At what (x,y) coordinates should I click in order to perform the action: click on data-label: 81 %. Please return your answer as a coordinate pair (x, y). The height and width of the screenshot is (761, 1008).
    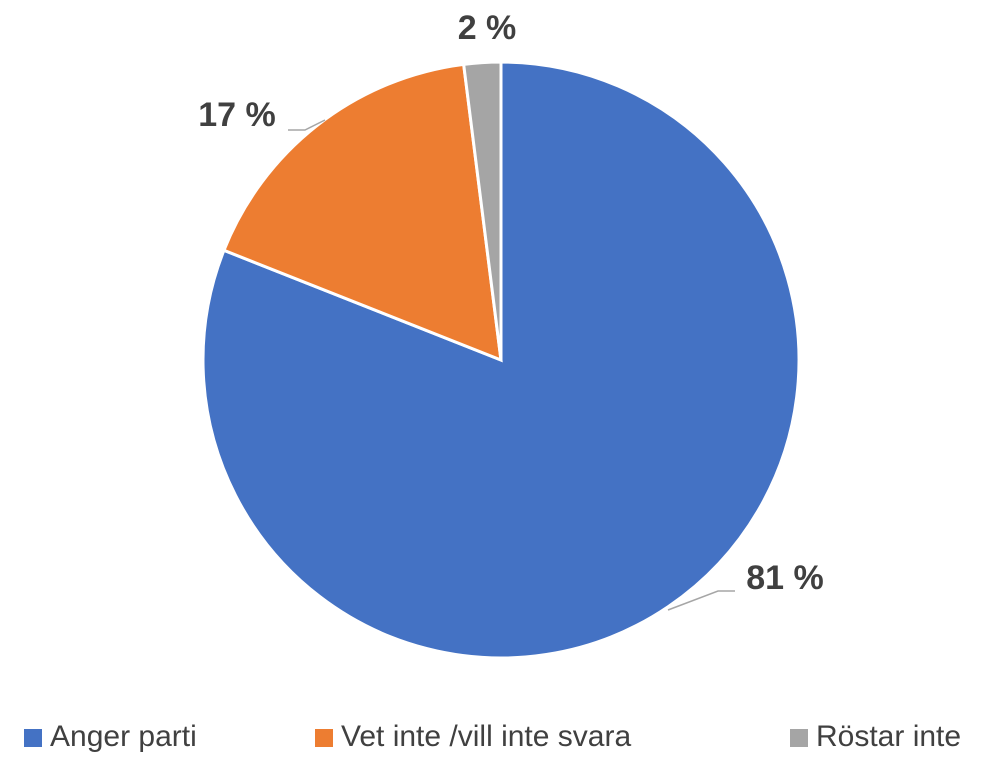
    Looking at the image, I should click on (785, 578).